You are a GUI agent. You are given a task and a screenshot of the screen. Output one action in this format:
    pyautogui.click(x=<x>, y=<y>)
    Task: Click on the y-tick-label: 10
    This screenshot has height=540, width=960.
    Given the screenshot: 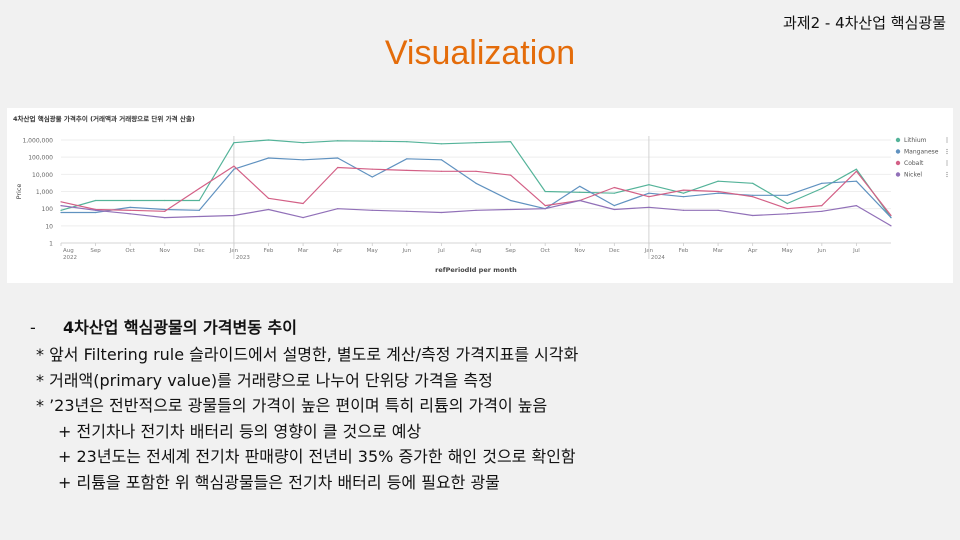 What is the action you would take?
    pyautogui.click(x=49, y=226)
    